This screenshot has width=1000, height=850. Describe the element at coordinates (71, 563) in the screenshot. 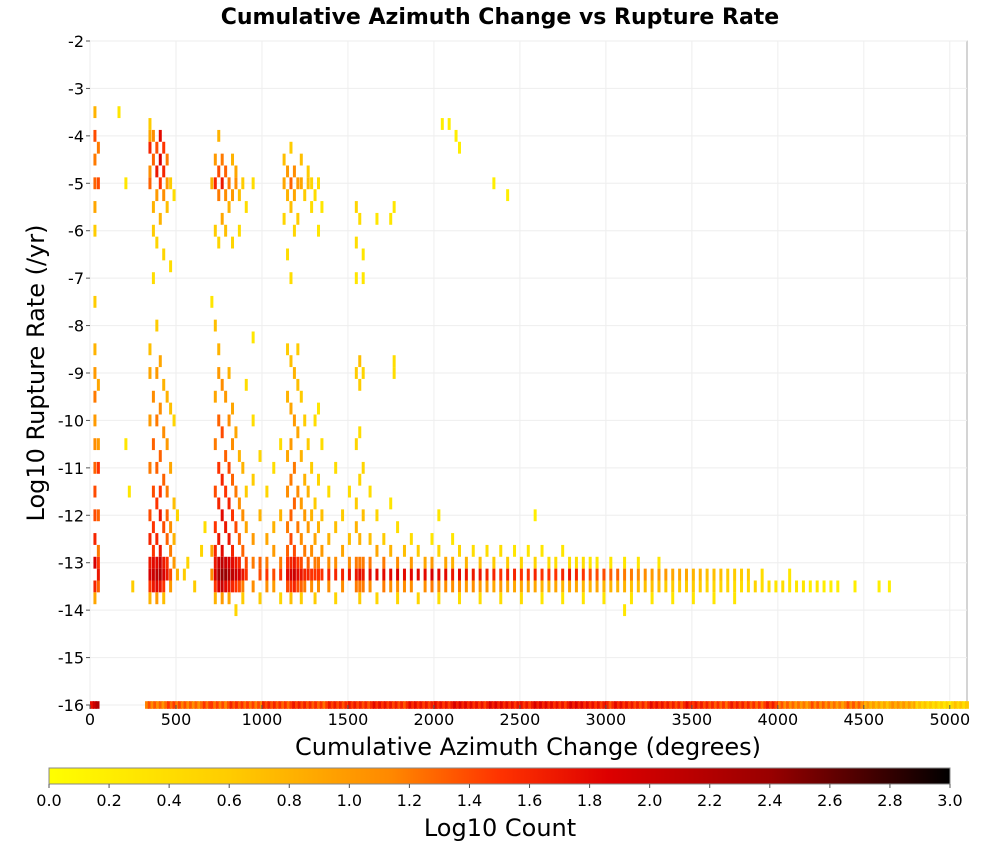

I see `y-tick-label: -13` at that location.